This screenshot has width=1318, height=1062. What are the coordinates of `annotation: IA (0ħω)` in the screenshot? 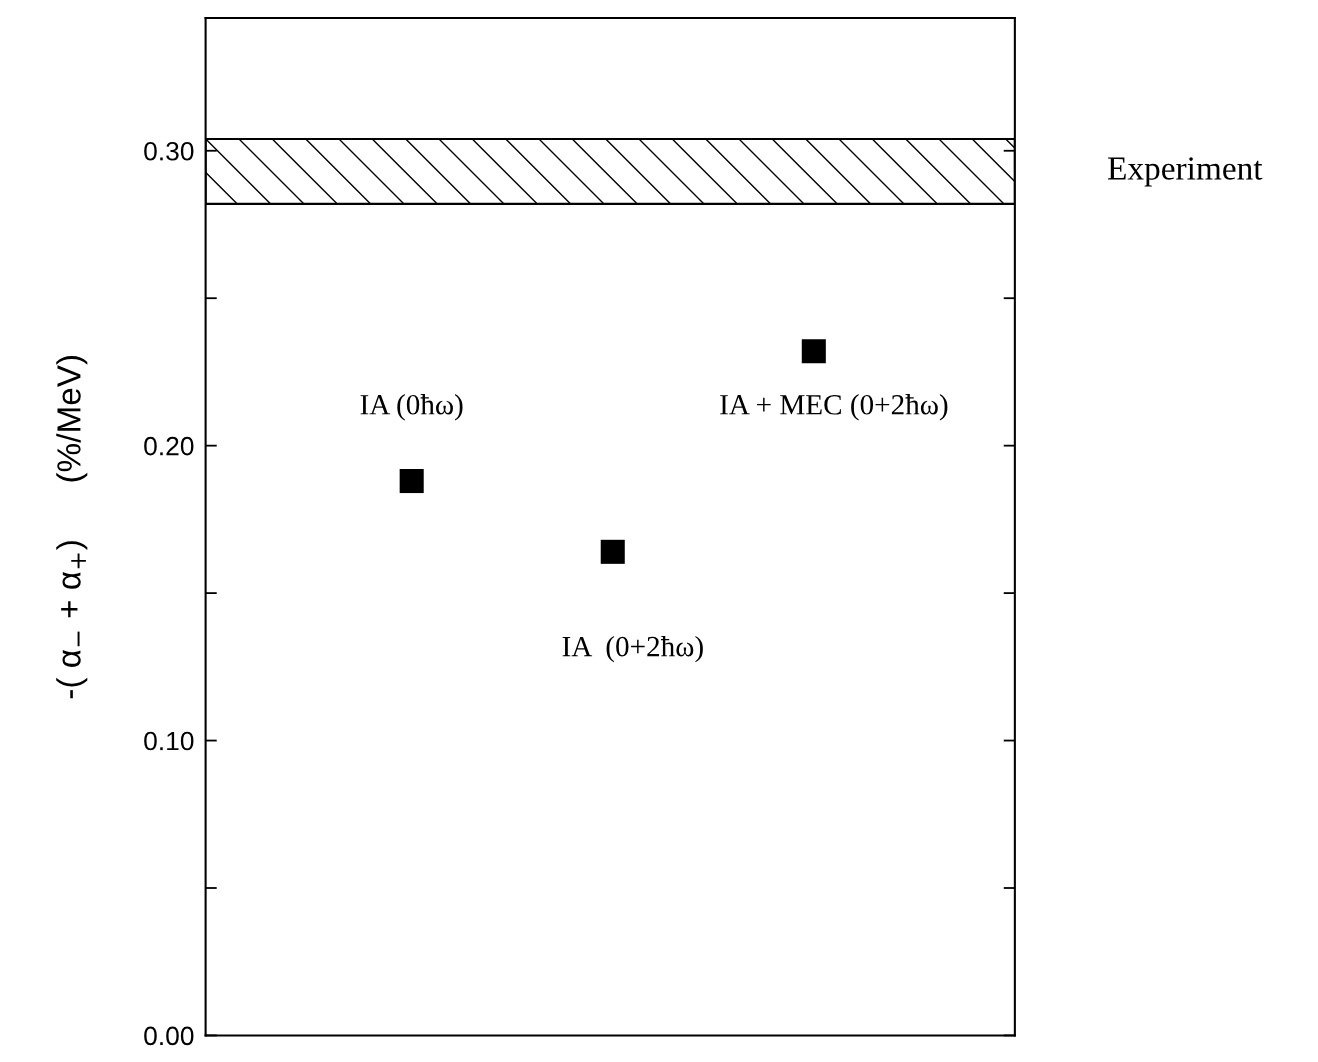 It's located at (411, 407).